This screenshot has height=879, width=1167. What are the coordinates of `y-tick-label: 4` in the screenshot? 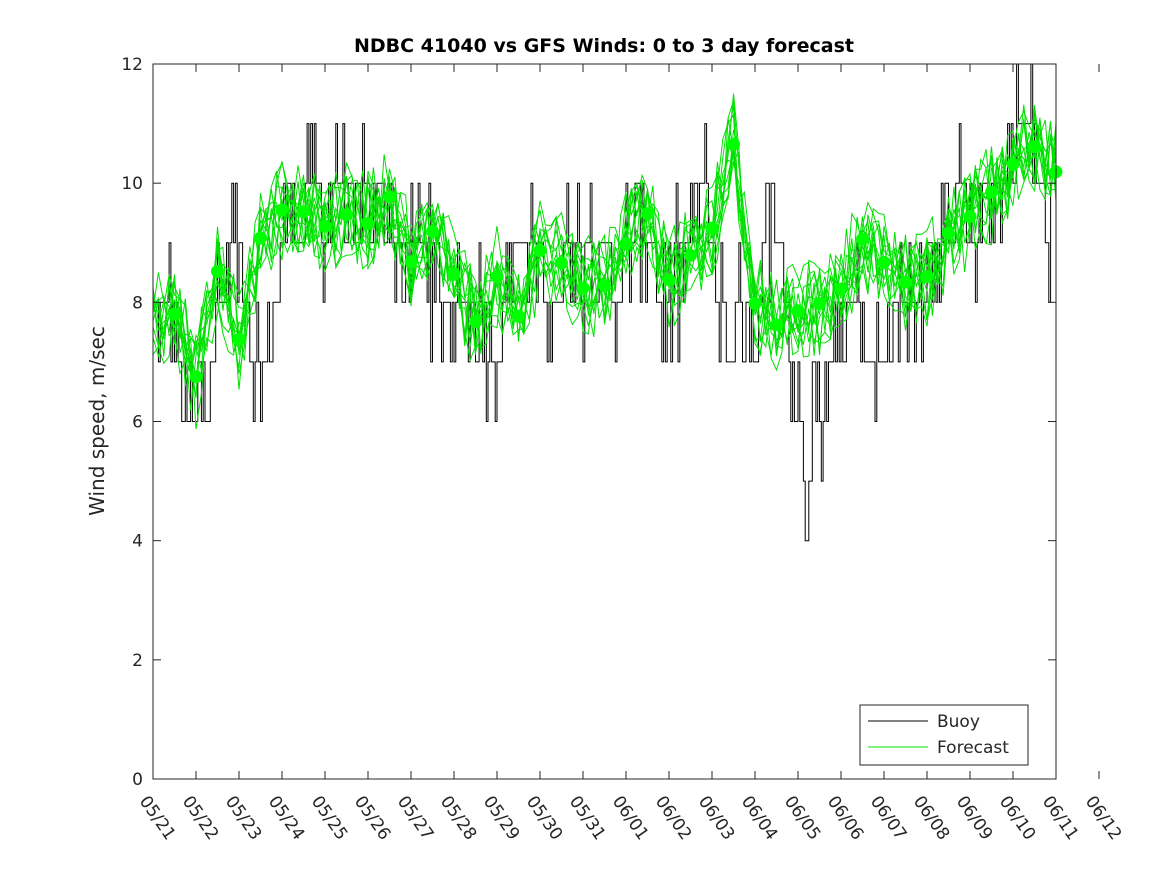 It's located at (137, 542).